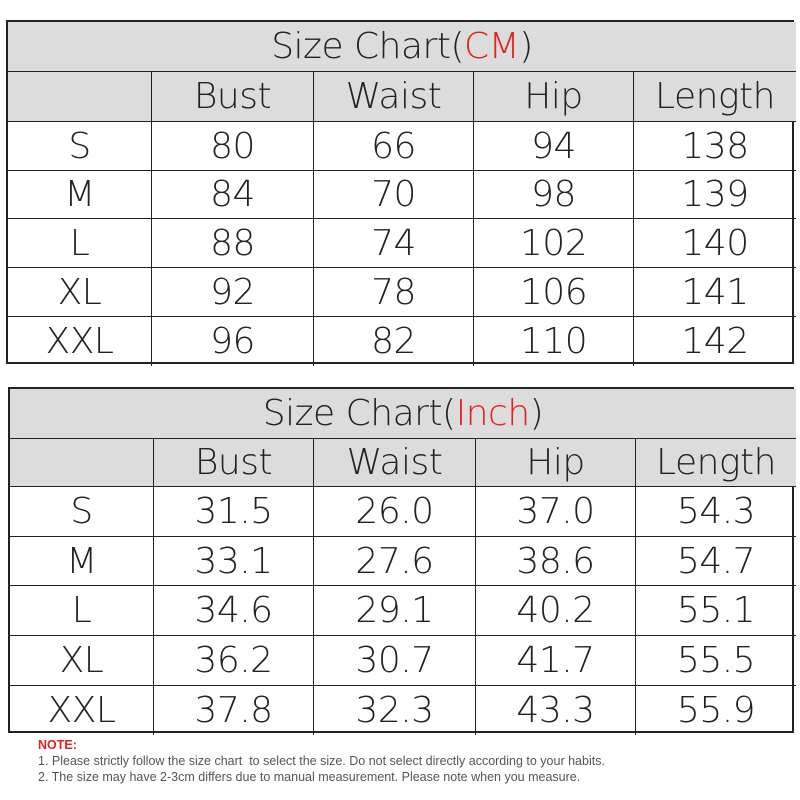  Describe the element at coordinates (716, 611) in the screenshot. I see `table-cell: 55.1` at that location.